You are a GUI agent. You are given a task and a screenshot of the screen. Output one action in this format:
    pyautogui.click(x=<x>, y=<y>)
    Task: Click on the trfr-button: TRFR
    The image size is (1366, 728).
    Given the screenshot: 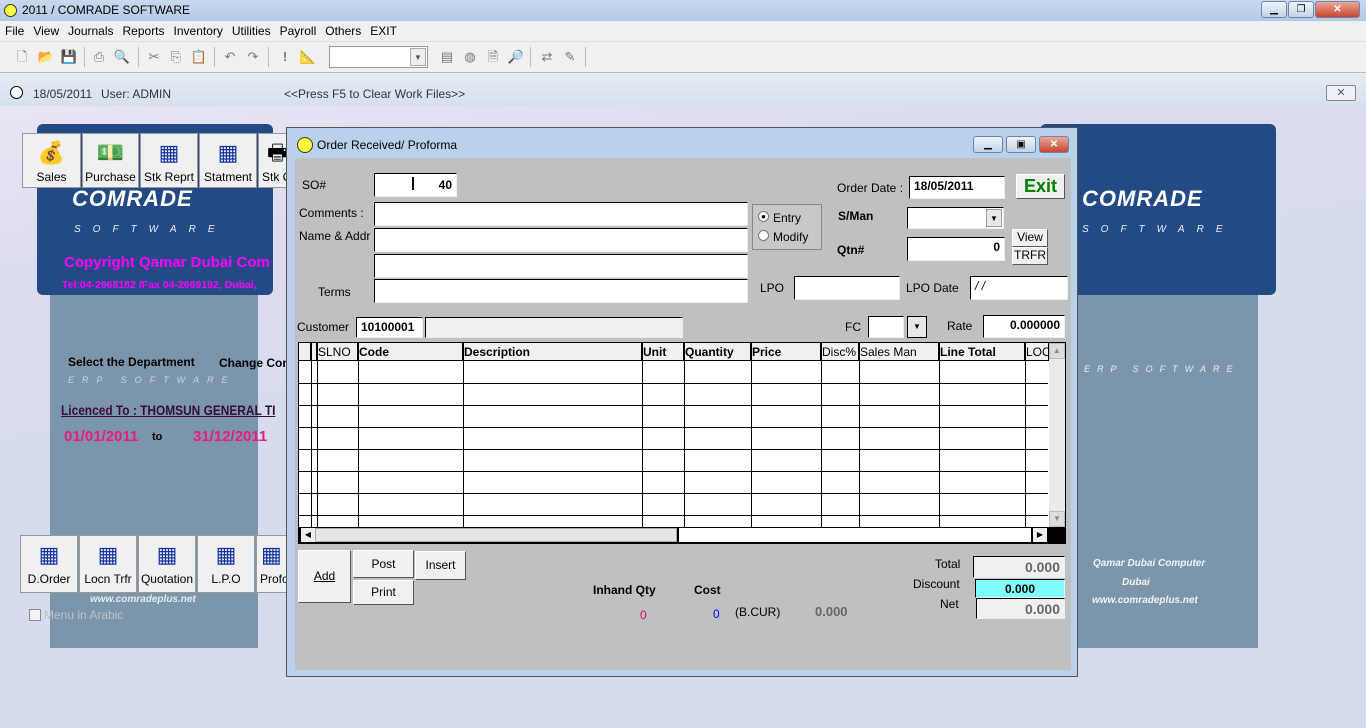 What is the action you would take?
    pyautogui.click(x=1030, y=256)
    